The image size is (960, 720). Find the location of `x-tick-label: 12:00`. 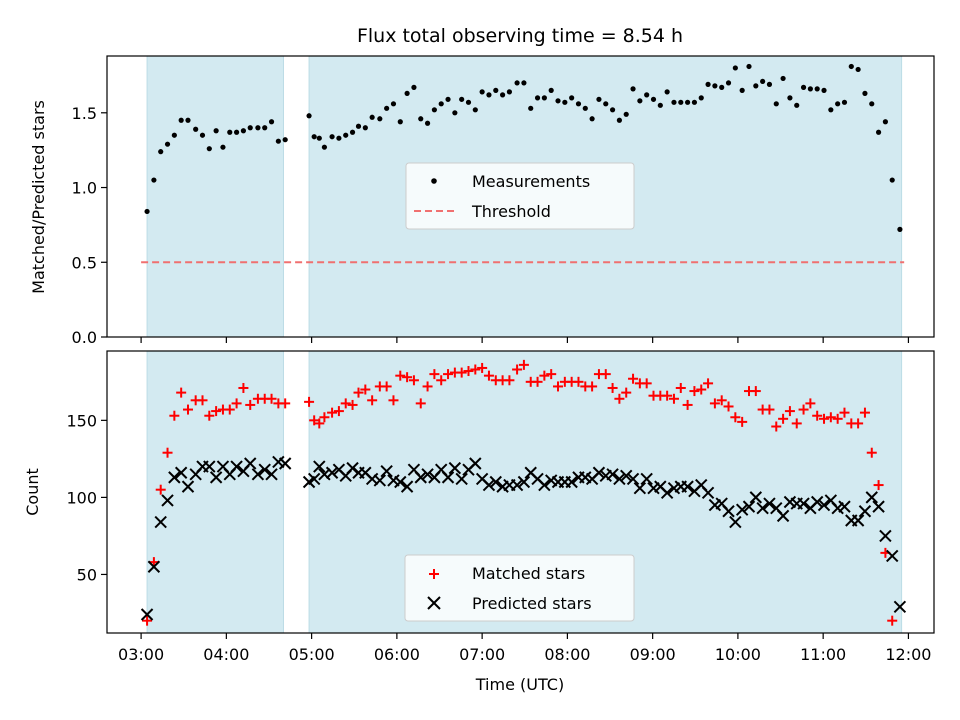

x-tick-label: 12:00 is located at coordinates (908, 654).